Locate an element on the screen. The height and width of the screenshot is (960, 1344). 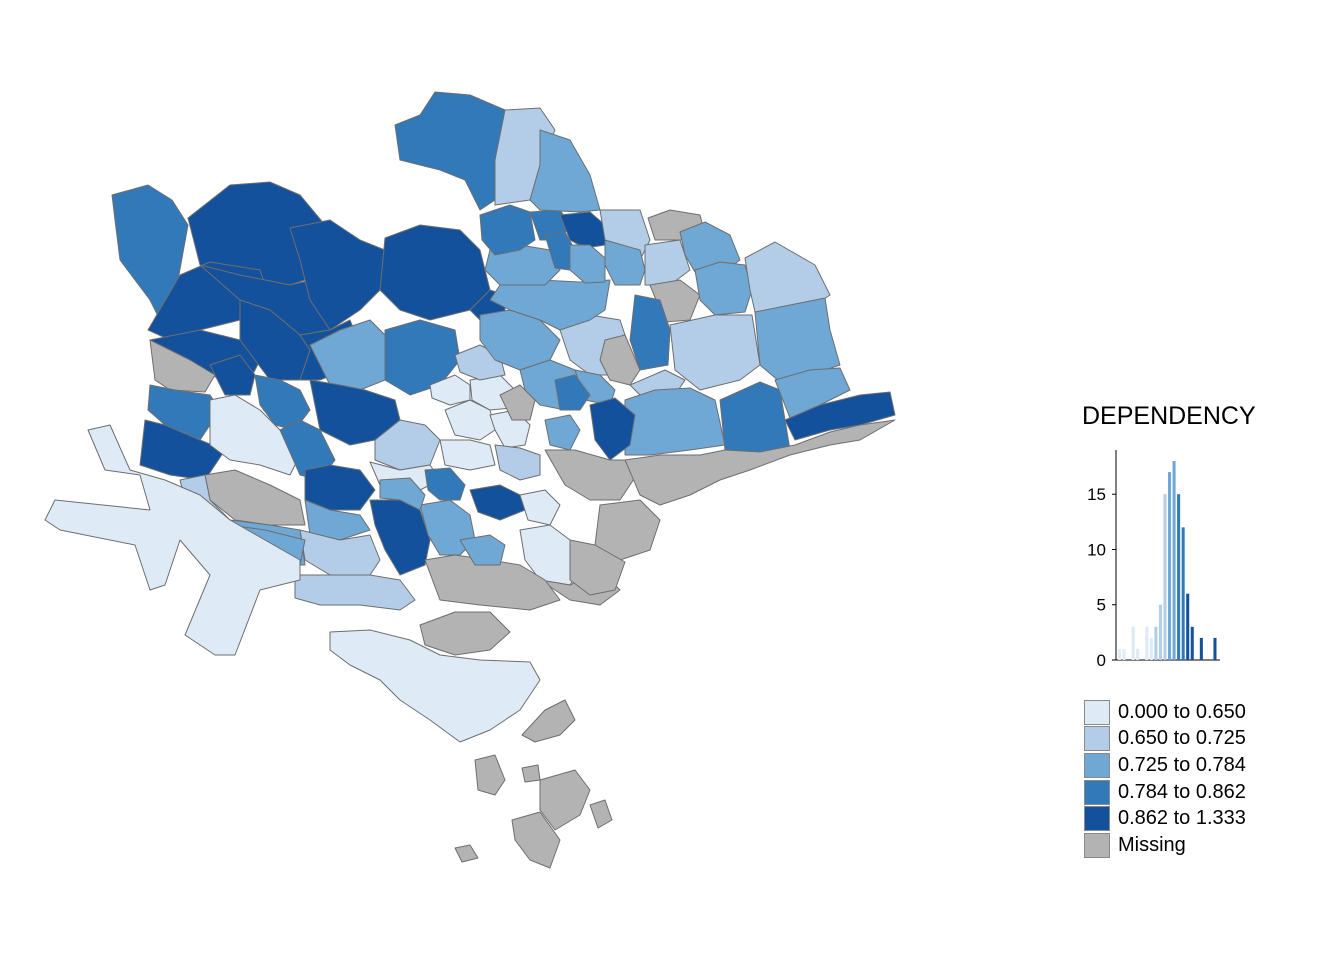
region-geylang-mid is located at coordinates (572, 392).